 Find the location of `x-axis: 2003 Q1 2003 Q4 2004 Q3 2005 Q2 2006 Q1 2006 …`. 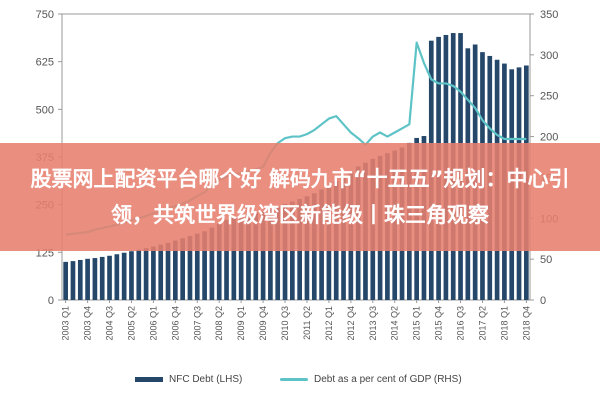

x-axis: 2003 Q1 2003 Q4 2004 Q3 2005 Q2 2006 Q1 2006 … is located at coordinates (296, 320).